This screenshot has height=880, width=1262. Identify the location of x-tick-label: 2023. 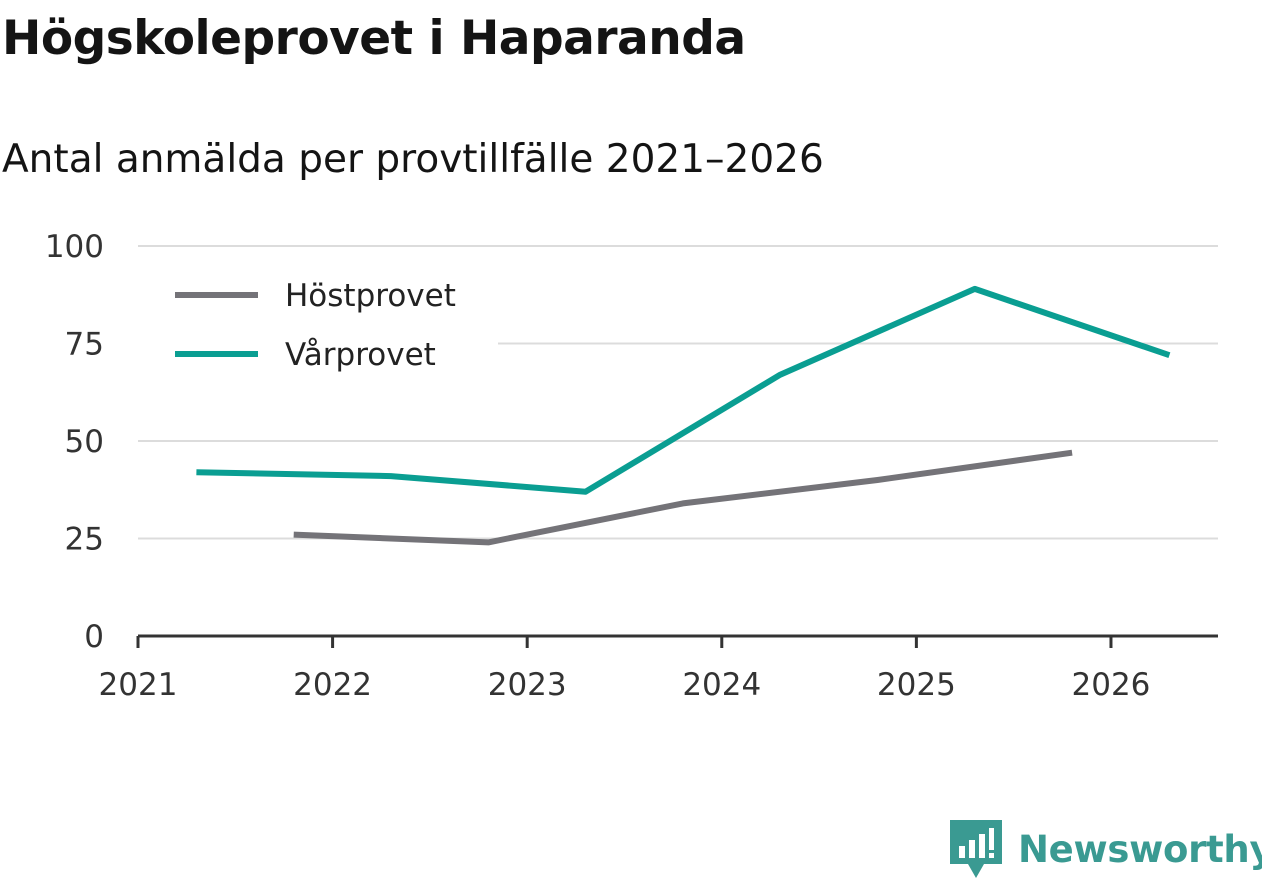
(527, 685).